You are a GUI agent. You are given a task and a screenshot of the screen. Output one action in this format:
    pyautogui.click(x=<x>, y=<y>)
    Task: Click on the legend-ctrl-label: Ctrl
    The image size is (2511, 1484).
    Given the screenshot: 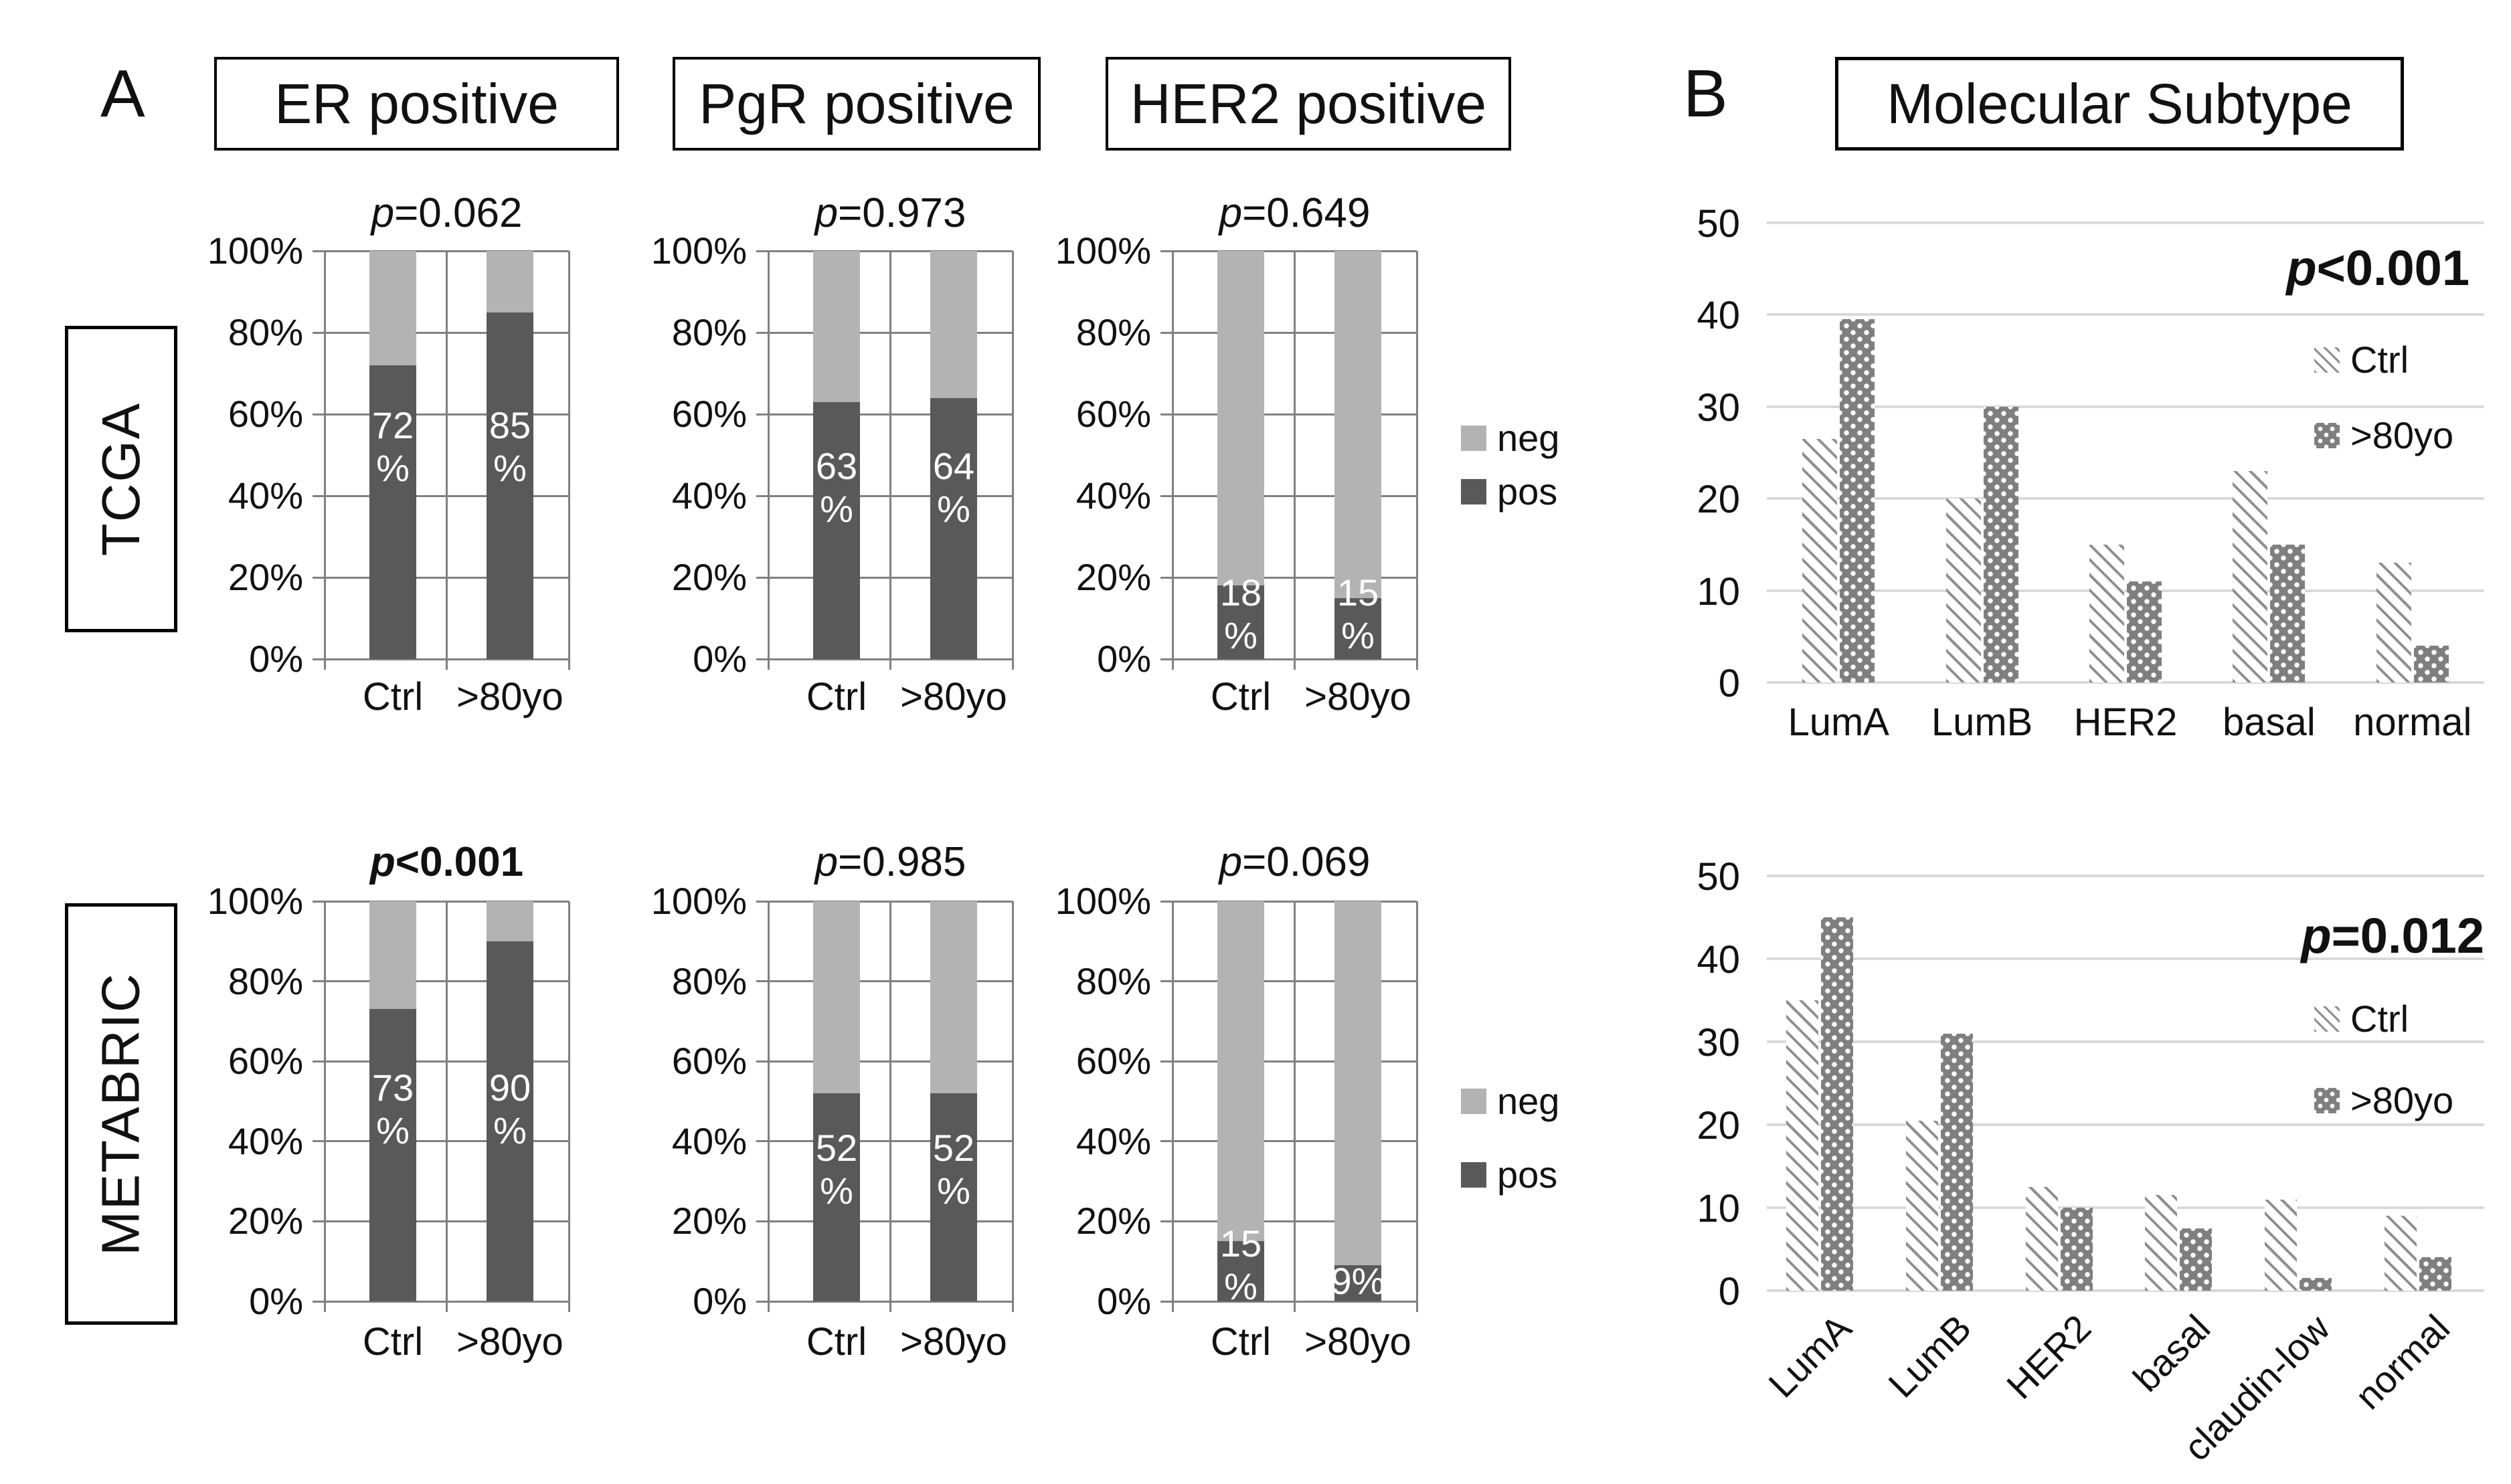 What is the action you would take?
    pyautogui.click(x=2379, y=360)
    